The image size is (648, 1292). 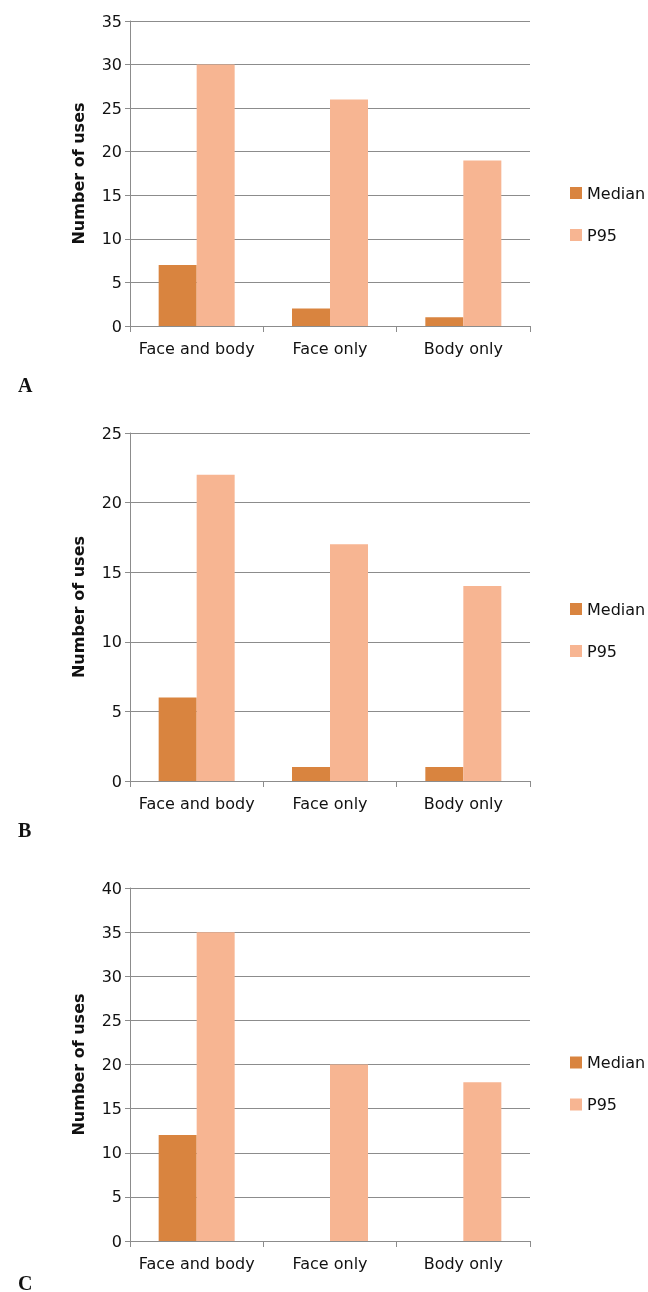 What do you see at coordinates (25, 1282) in the screenshot?
I see `text: C` at bounding box center [25, 1282].